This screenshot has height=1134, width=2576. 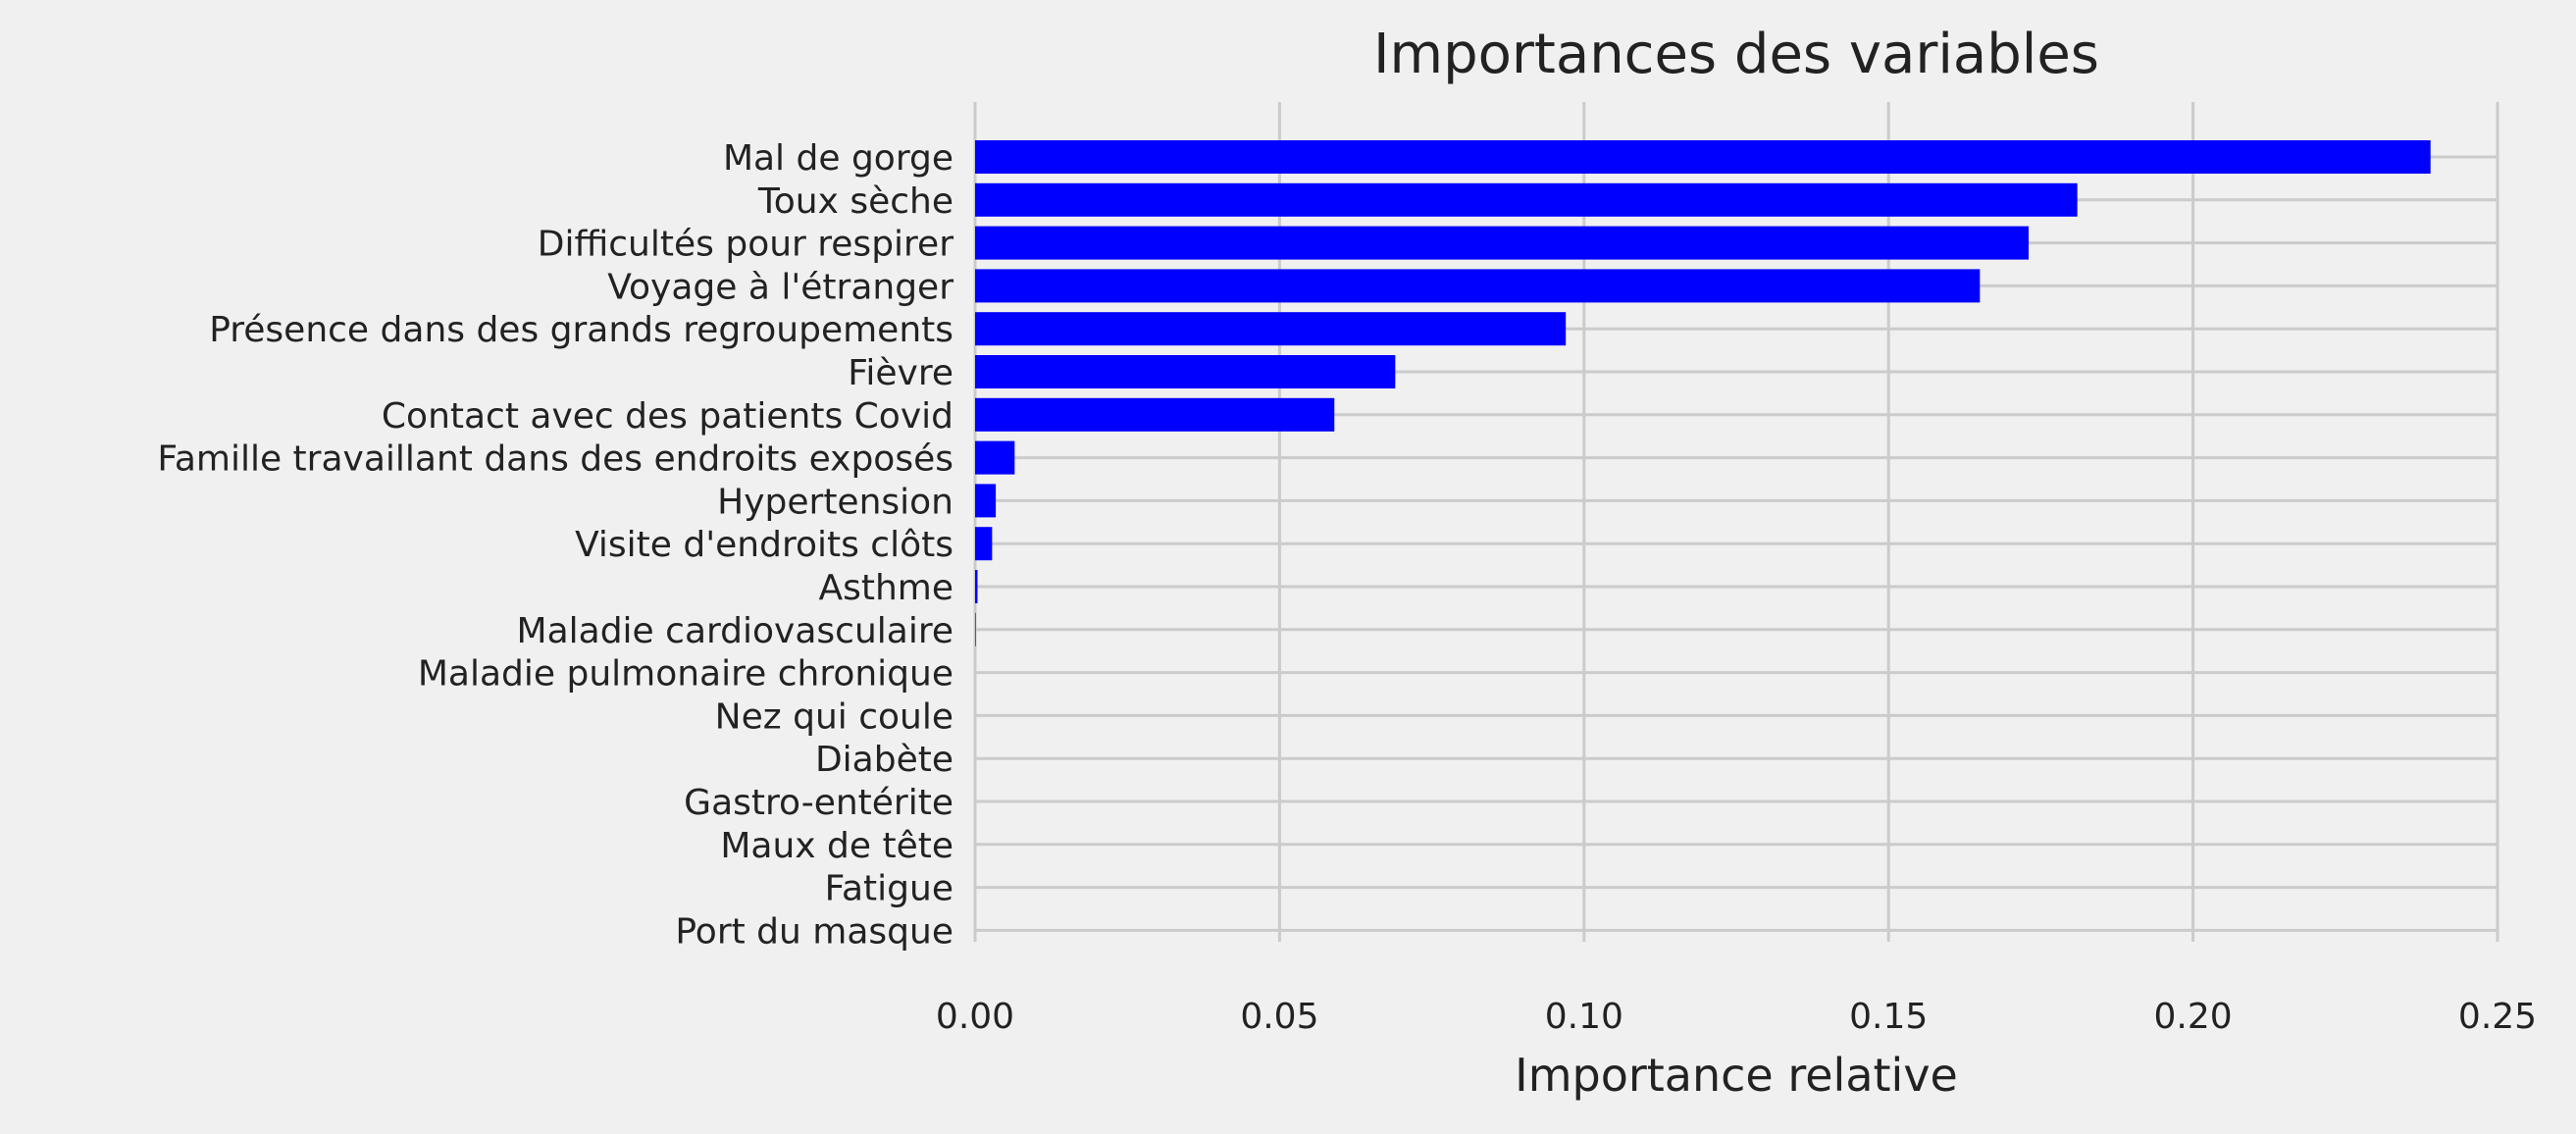 I want to click on y-tick-label: Fatigue, so click(x=889, y=889).